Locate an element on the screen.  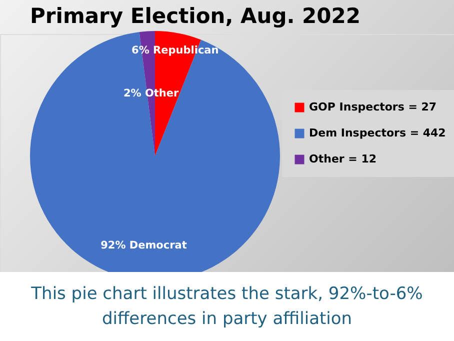
legend-label: Dem Inspectors = 442 is located at coordinates (377, 133).